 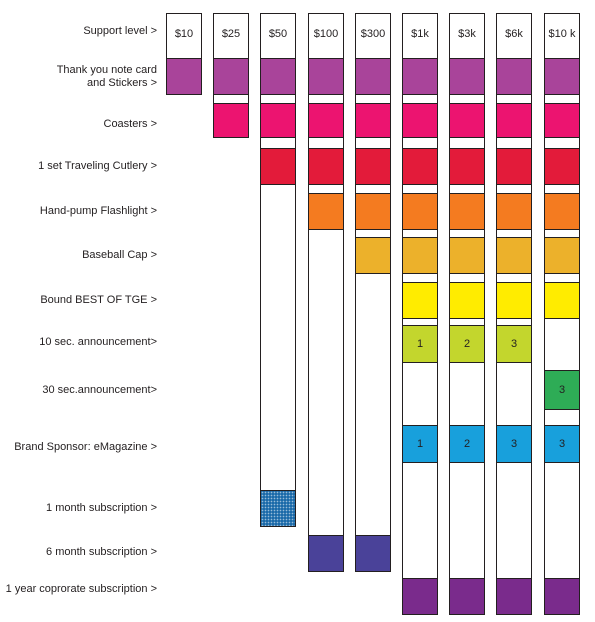 I want to click on tier-header-300: $300, so click(x=373, y=34).